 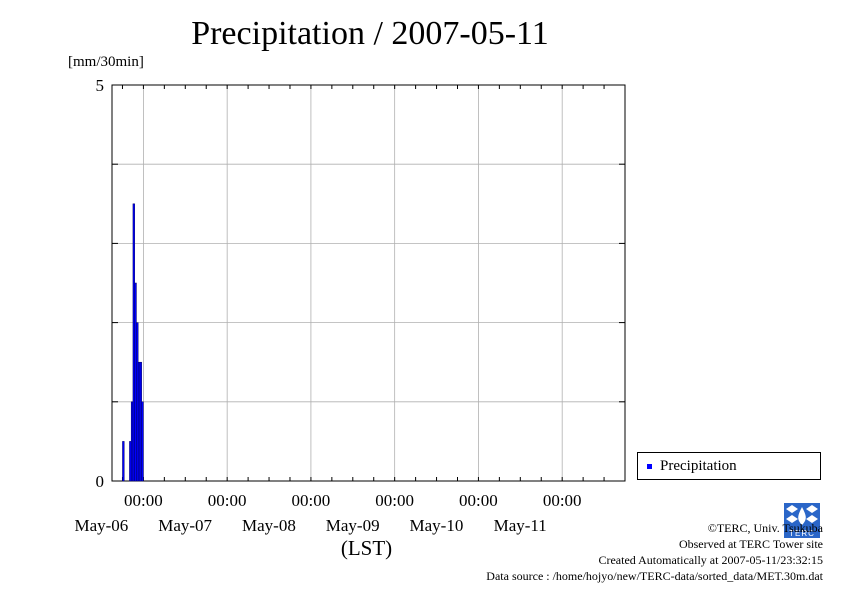 What do you see at coordinates (185, 525) in the screenshot?
I see `x-tick-label-date: May-07` at bounding box center [185, 525].